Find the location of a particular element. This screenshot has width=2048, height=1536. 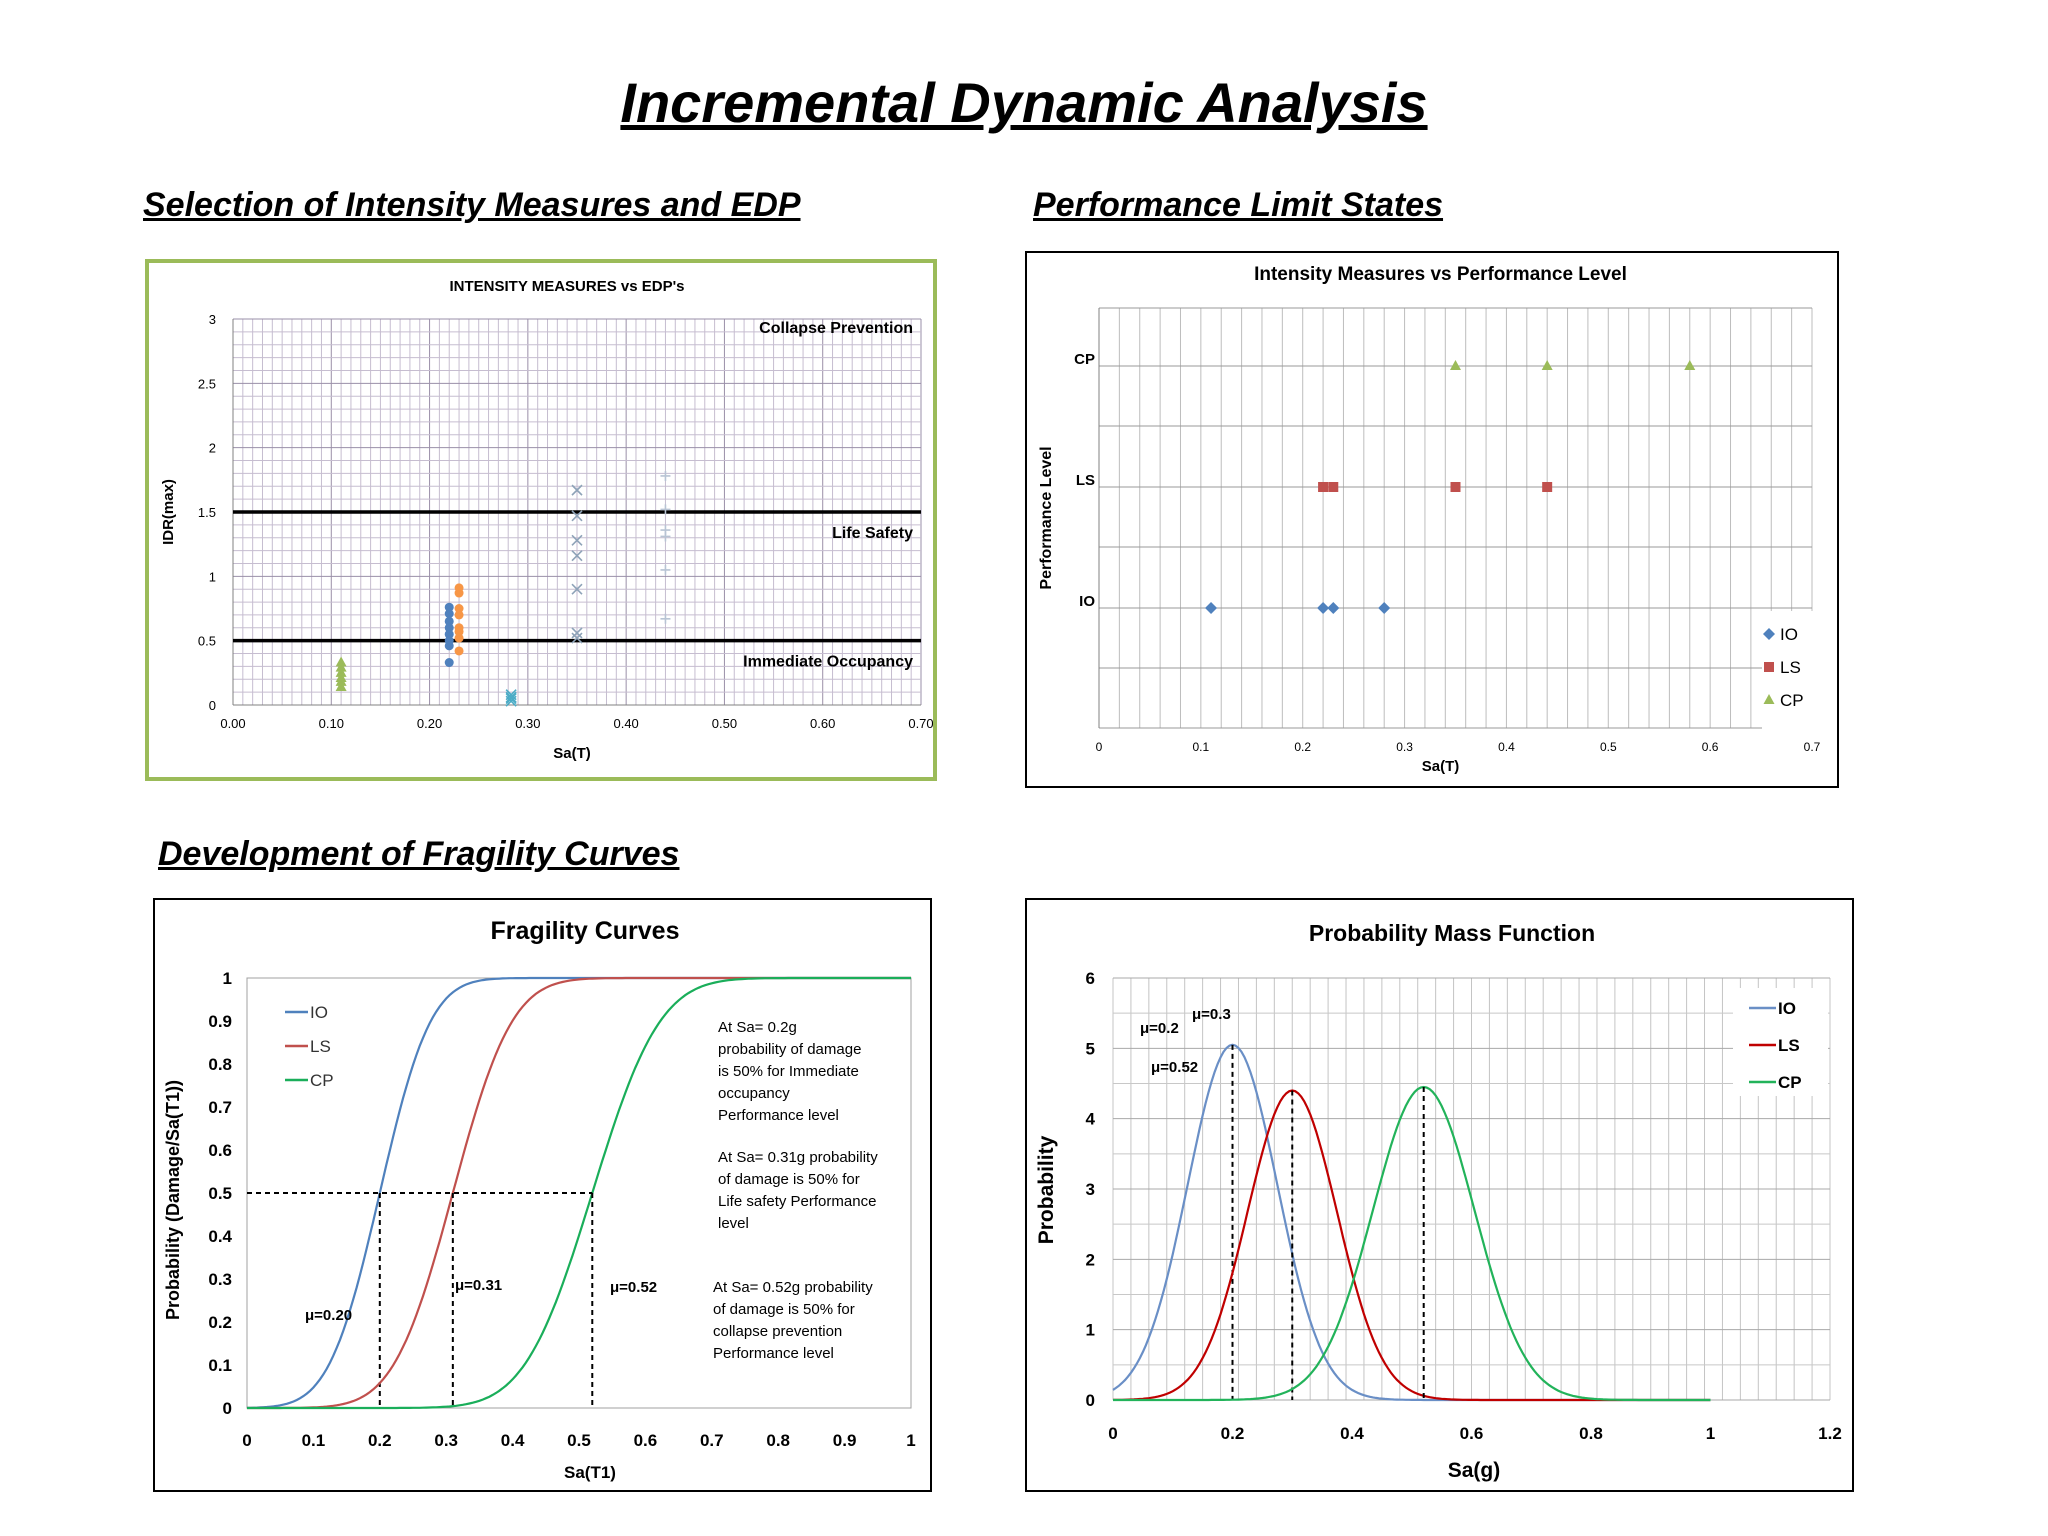

reference-label: Immediate Occupancy is located at coordinates (828, 662).